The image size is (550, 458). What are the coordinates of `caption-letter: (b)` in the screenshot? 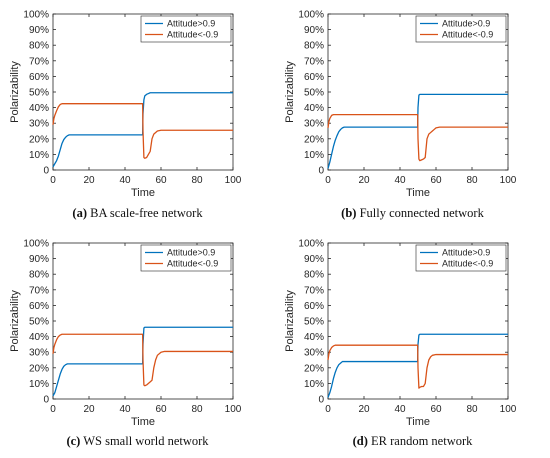 It's located at (349, 213).